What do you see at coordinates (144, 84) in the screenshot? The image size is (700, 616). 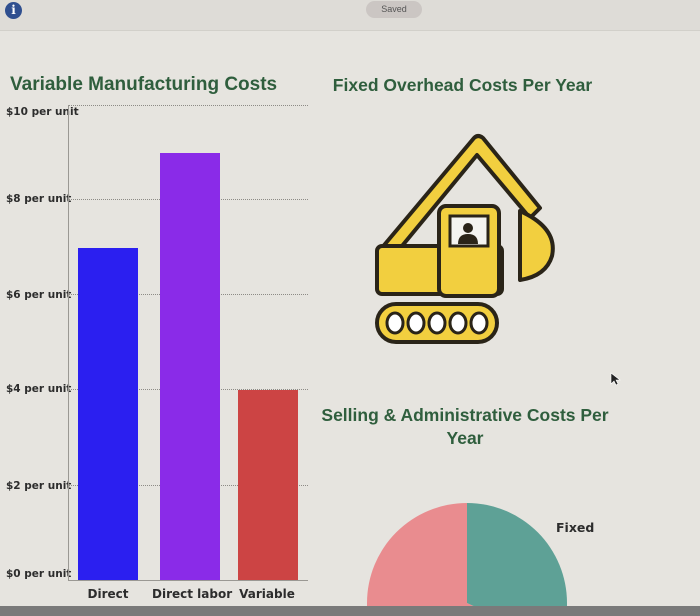 I see `bar-chart-title: Variable Manufacturing Costs` at bounding box center [144, 84].